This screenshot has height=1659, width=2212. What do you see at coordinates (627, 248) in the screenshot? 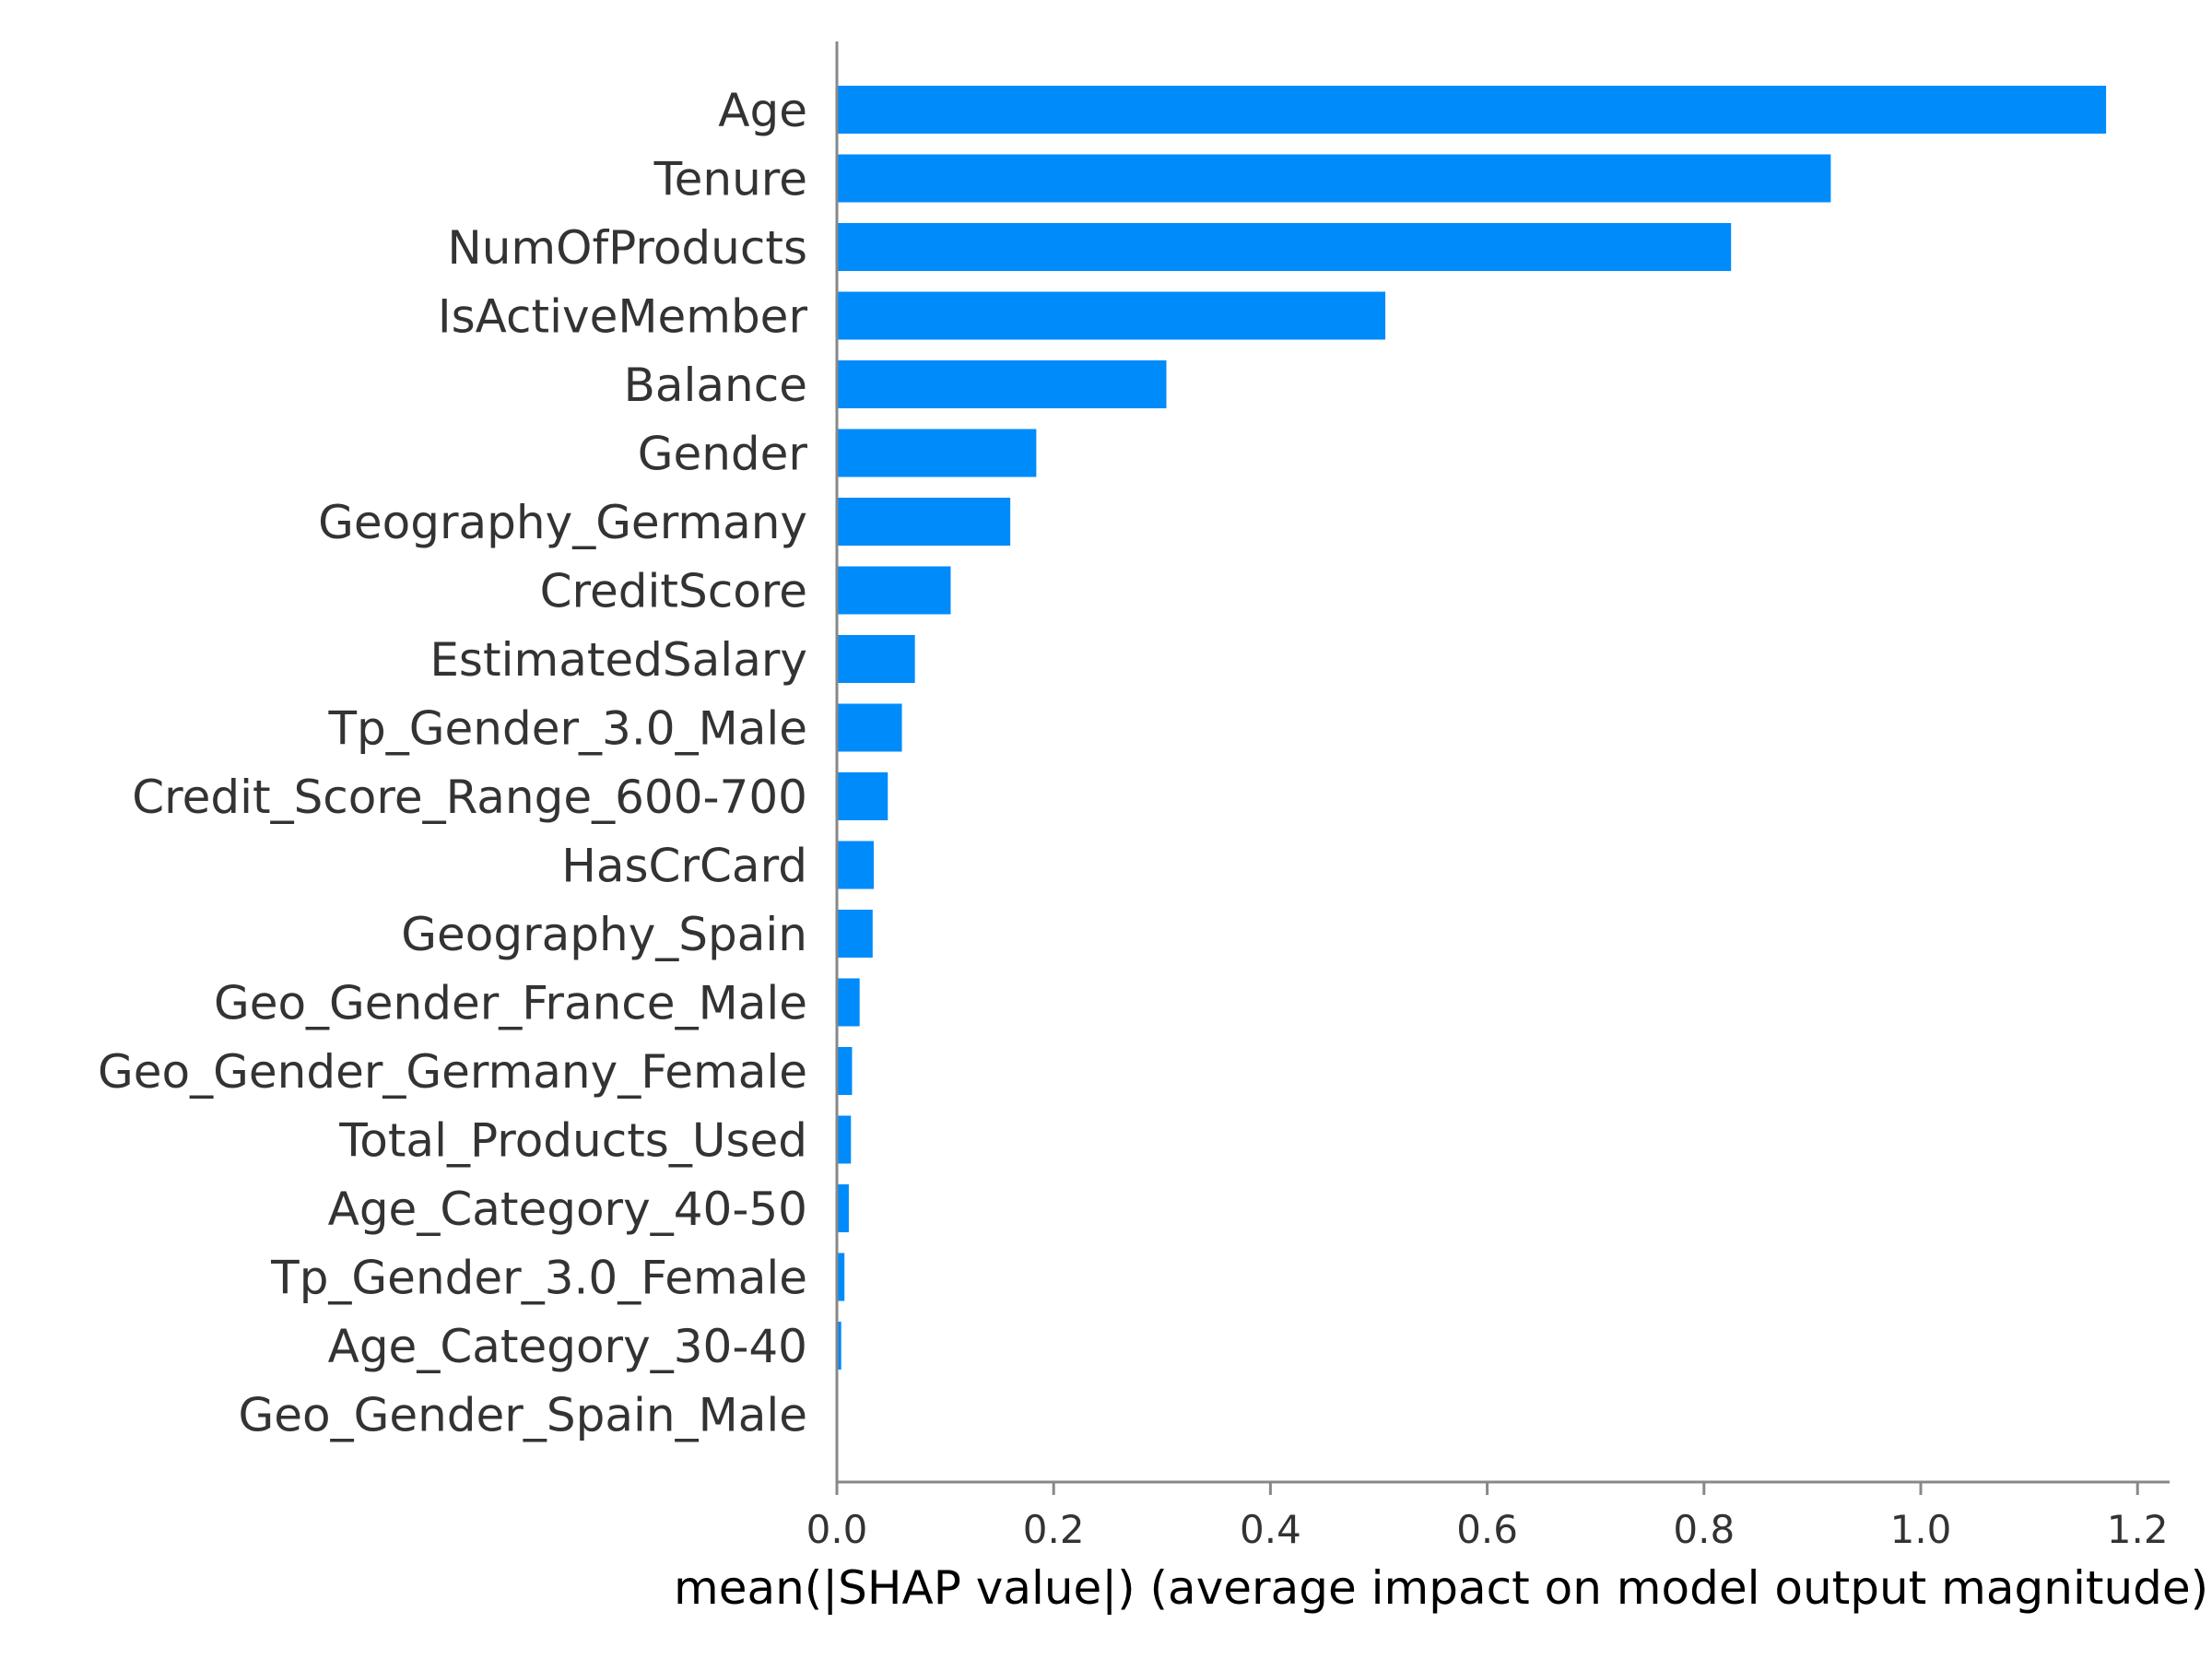
I see `feature-label: NumOfProducts` at bounding box center [627, 248].